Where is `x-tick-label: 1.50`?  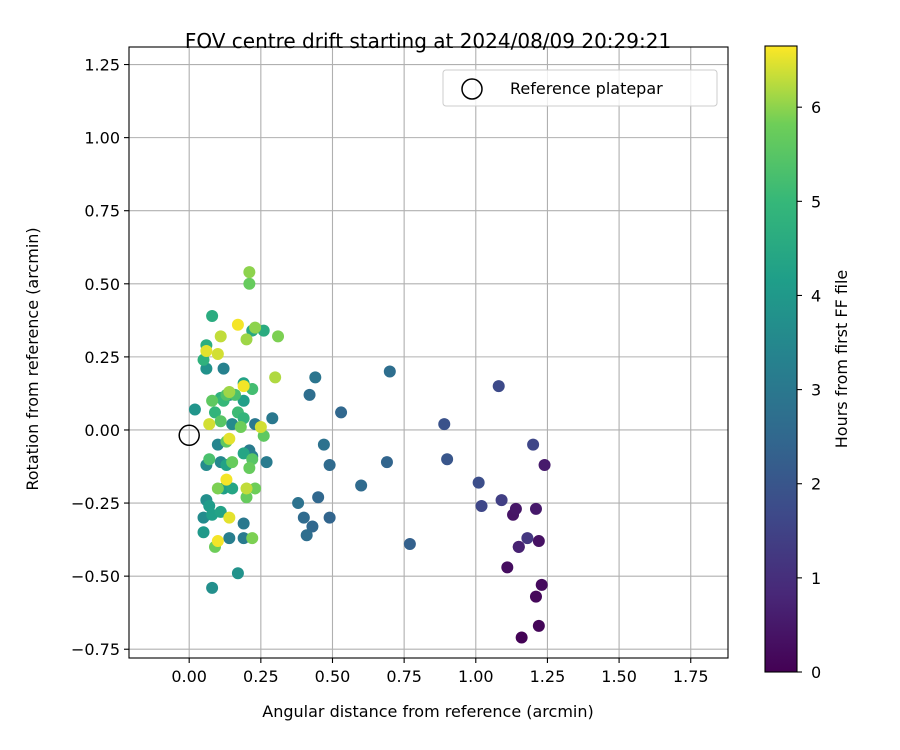
x-tick-label: 1.50 is located at coordinates (619, 676).